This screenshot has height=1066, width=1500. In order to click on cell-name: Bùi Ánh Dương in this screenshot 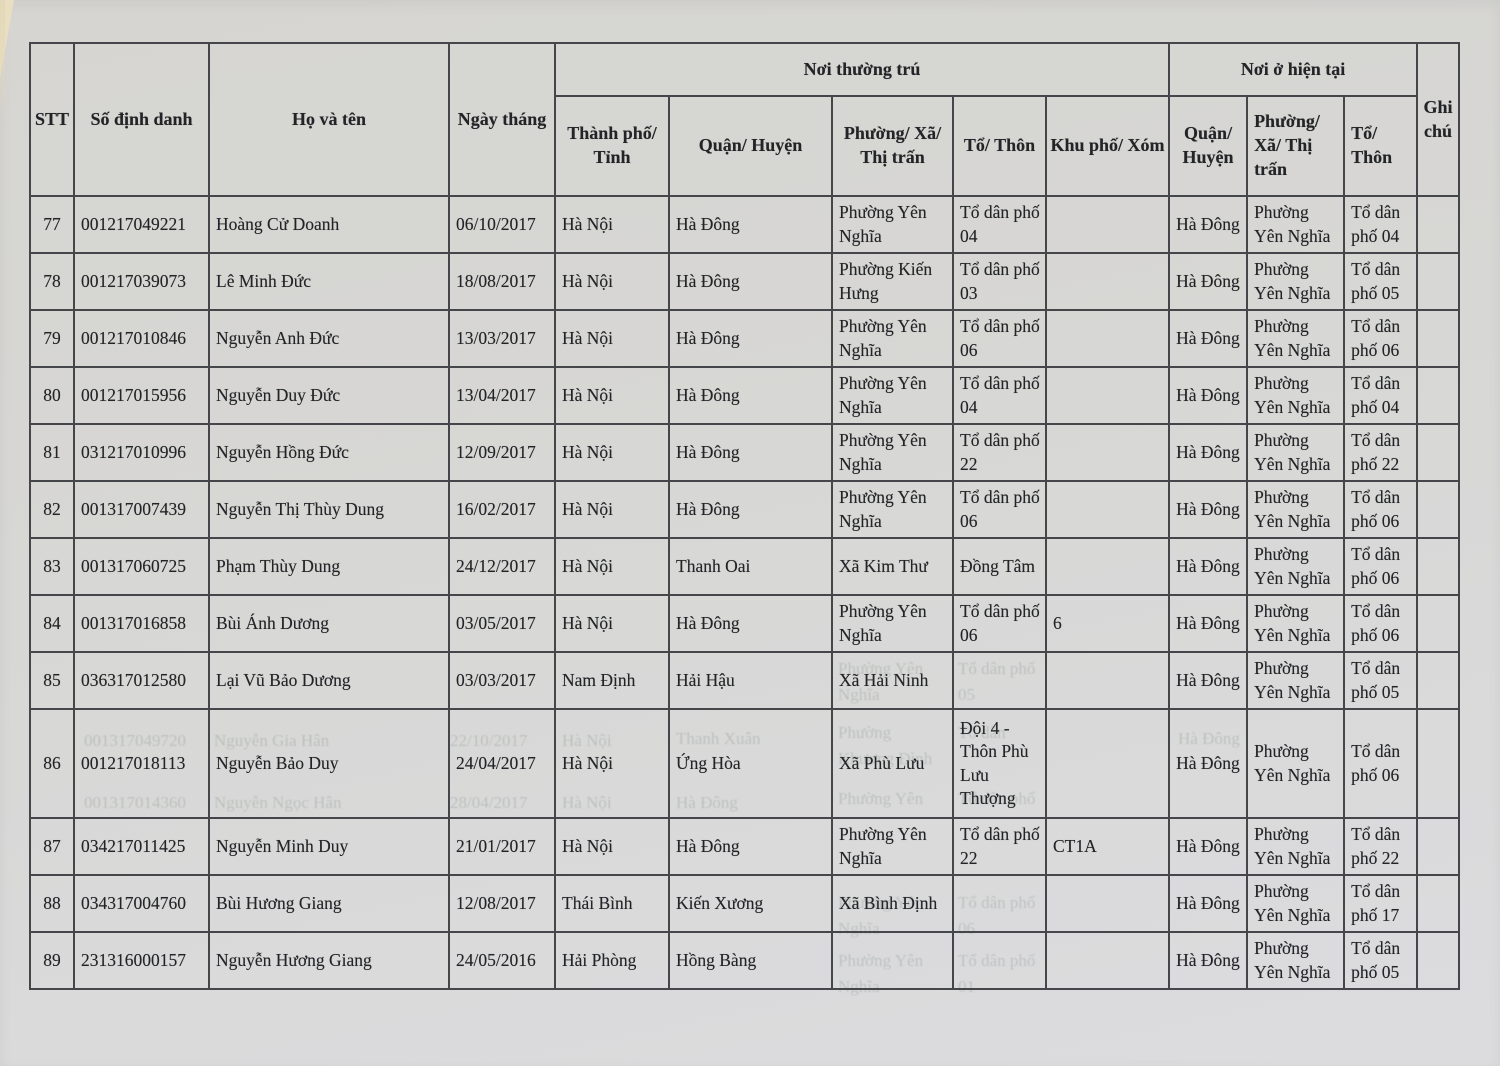, I will do `click(329, 623)`.